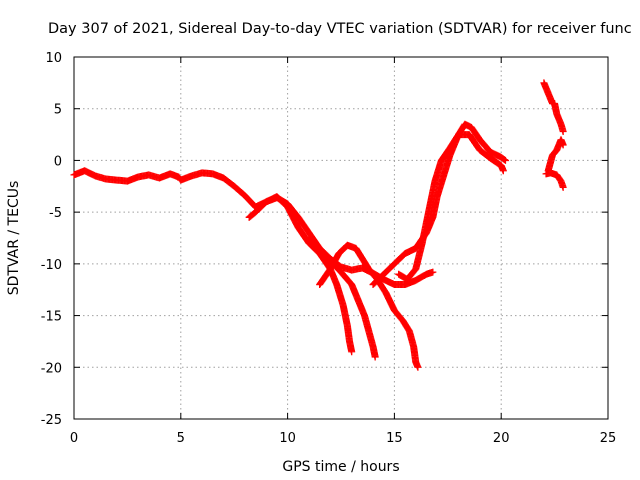  What do you see at coordinates (53, 58) in the screenshot?
I see `y-tick-label: 10` at bounding box center [53, 58].